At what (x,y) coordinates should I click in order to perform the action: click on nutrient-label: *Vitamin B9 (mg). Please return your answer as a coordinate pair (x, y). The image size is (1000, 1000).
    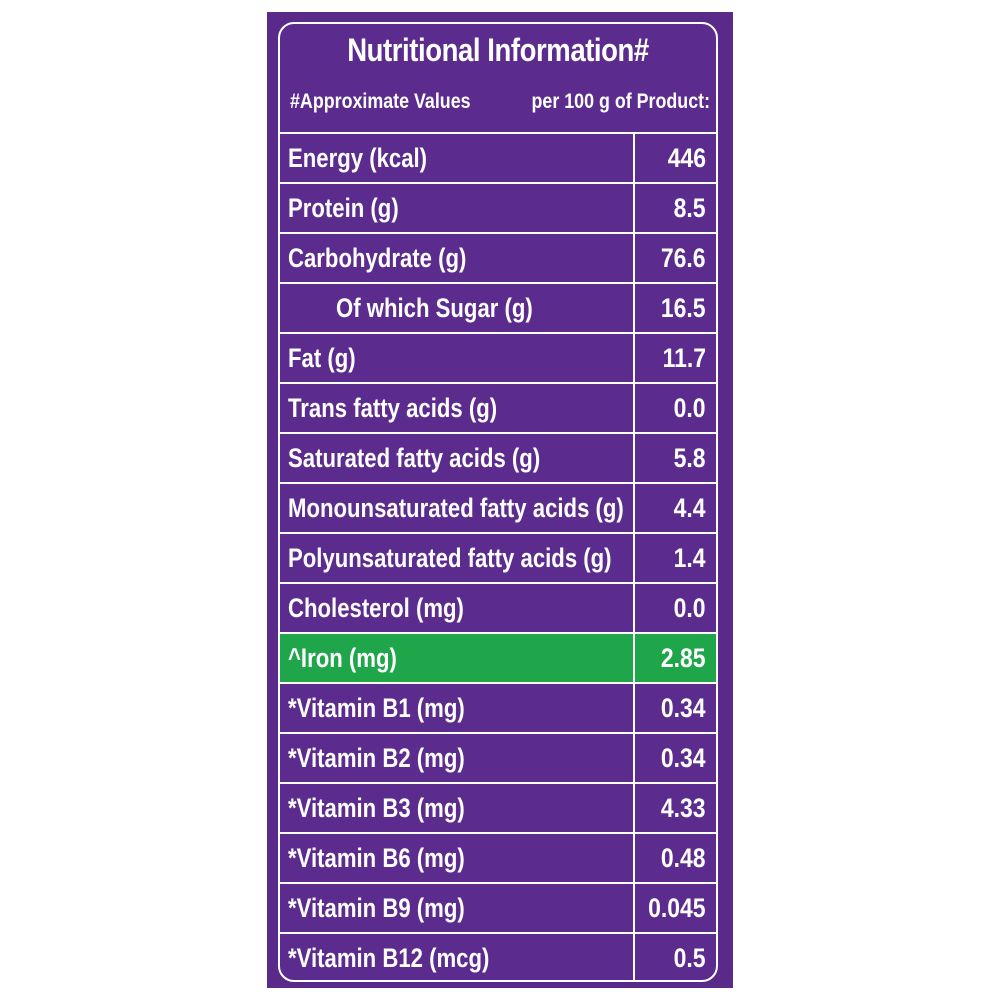
    Looking at the image, I should click on (457, 908).